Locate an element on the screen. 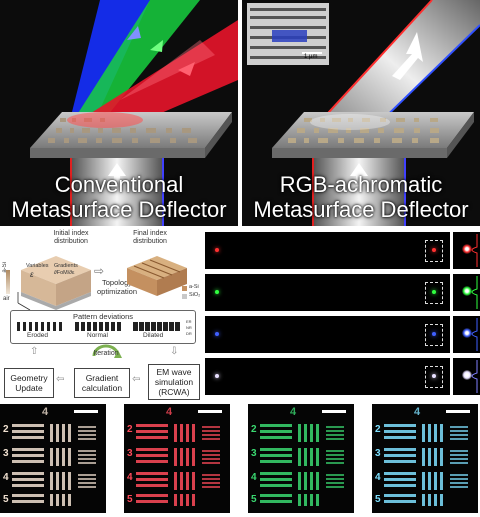  left-arrow-icon: ⇦ is located at coordinates (60, 379).